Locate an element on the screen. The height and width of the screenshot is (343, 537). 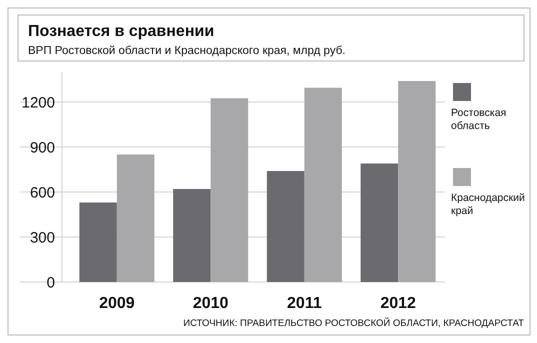
x-tick-label: 2012 is located at coordinates (398, 303).